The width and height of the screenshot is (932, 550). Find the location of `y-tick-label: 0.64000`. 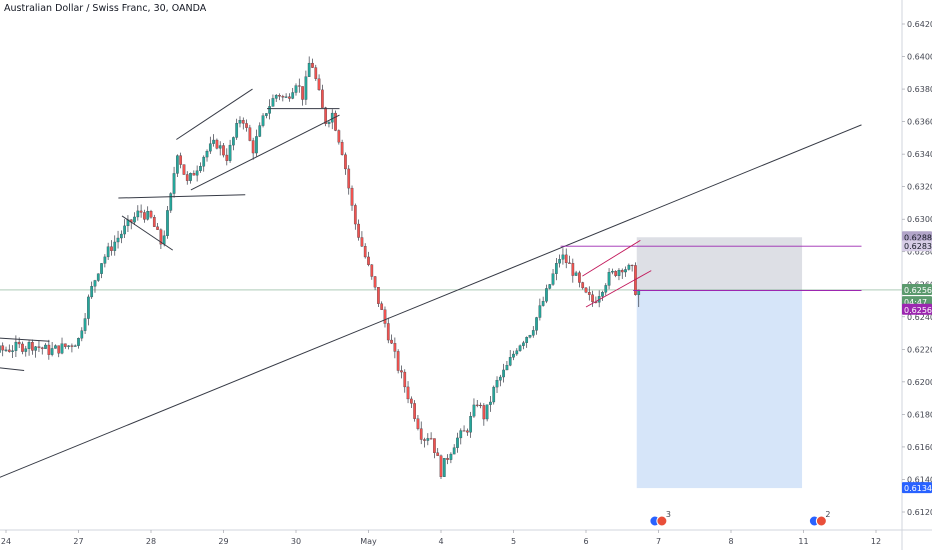

y-tick-label: 0.64000 is located at coordinates (919, 57).